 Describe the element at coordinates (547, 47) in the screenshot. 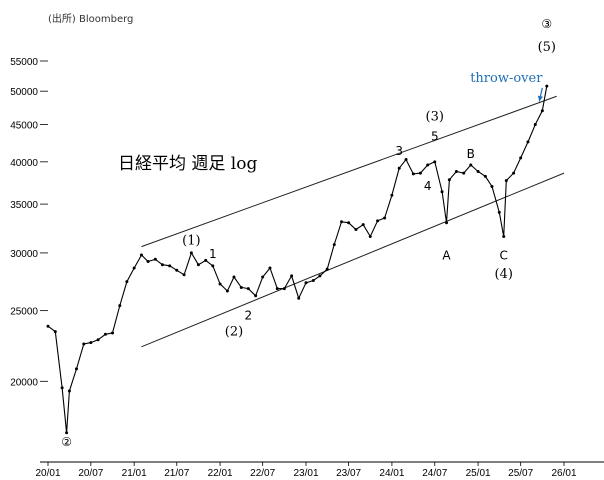

I see `wave-label: (5)` at that location.